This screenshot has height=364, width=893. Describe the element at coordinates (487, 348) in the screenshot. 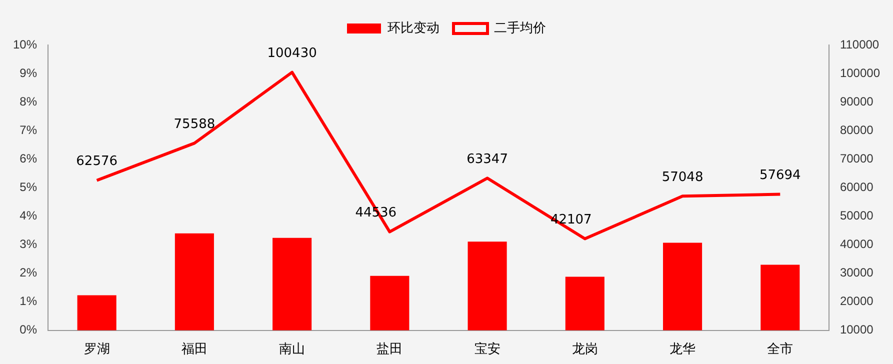

I see `x-tick-label: 宝安` at that location.